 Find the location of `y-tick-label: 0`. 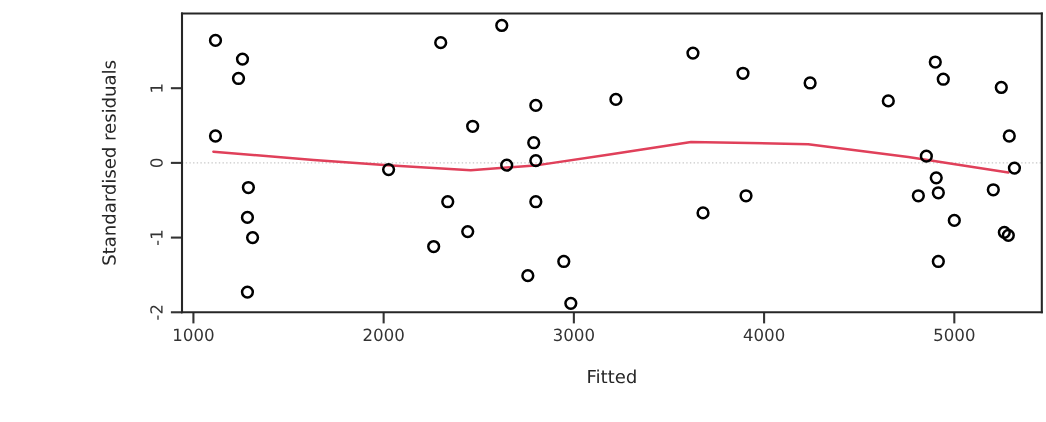

y-tick-label: 0 is located at coordinates (156, 163).